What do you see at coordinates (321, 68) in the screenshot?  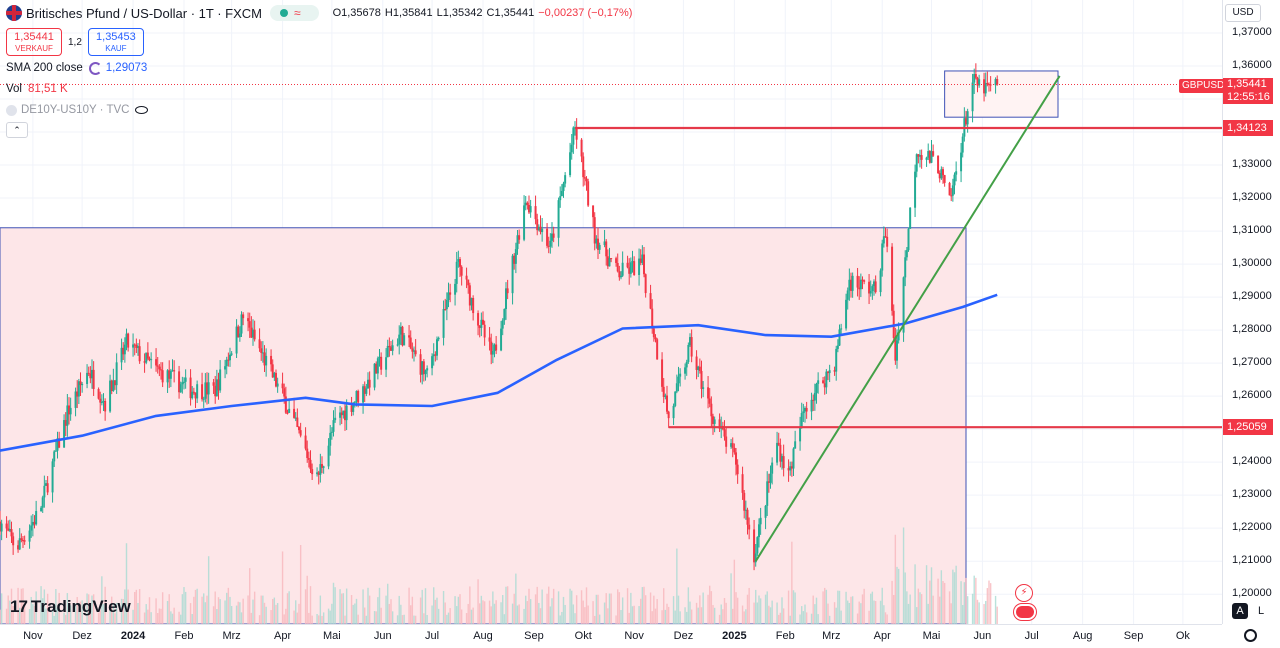 I see `sma-legend: SMA 200 close 1,29073` at bounding box center [321, 68].